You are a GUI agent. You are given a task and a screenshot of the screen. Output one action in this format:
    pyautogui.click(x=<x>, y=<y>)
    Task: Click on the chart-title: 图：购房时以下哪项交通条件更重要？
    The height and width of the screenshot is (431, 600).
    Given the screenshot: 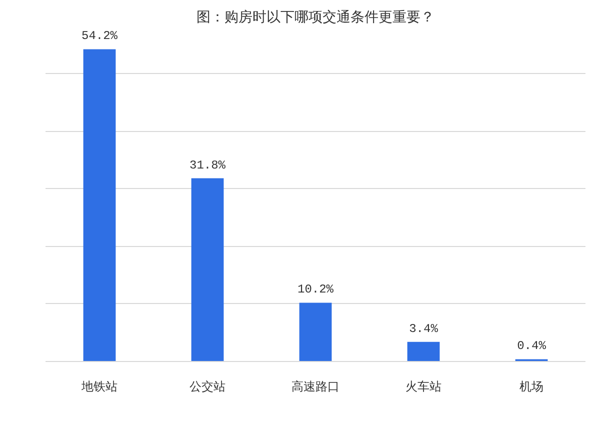 What is the action you would take?
    pyautogui.click(x=315, y=18)
    